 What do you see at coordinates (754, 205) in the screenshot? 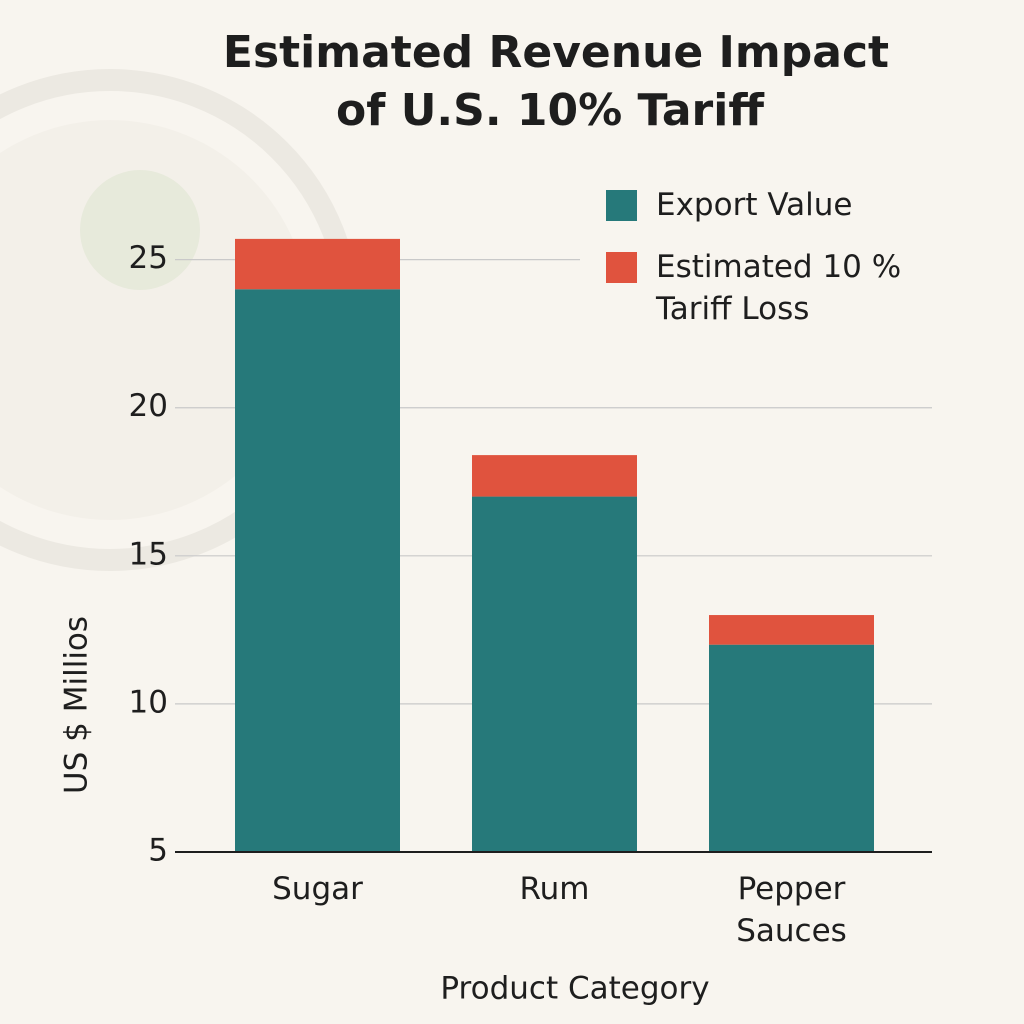
I see `legend-label: Export Value` at bounding box center [754, 205].